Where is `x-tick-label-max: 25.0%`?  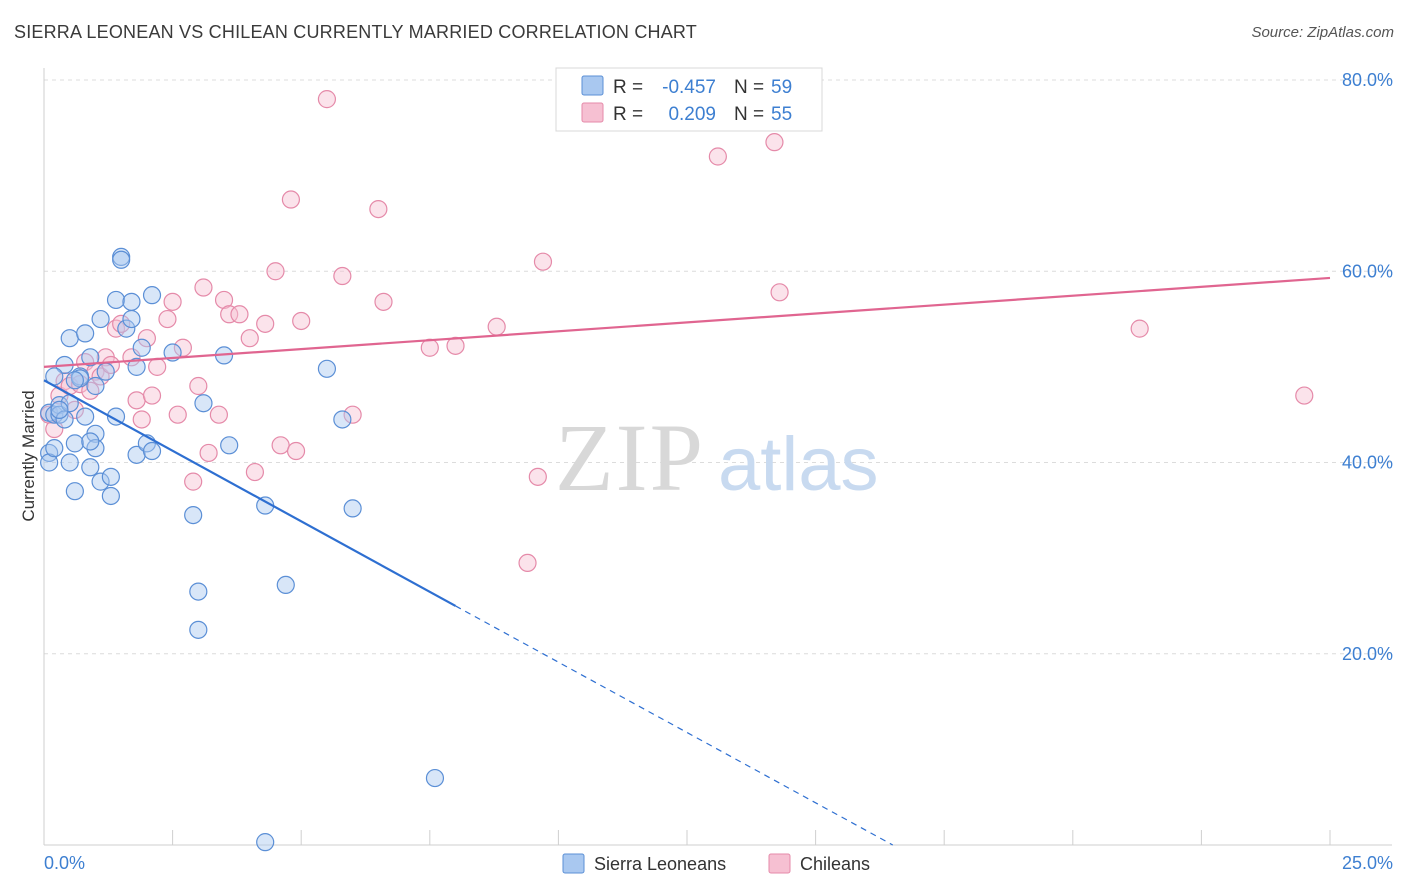
x-tick-label-max: 25.0% is located at coordinates (1367, 863).